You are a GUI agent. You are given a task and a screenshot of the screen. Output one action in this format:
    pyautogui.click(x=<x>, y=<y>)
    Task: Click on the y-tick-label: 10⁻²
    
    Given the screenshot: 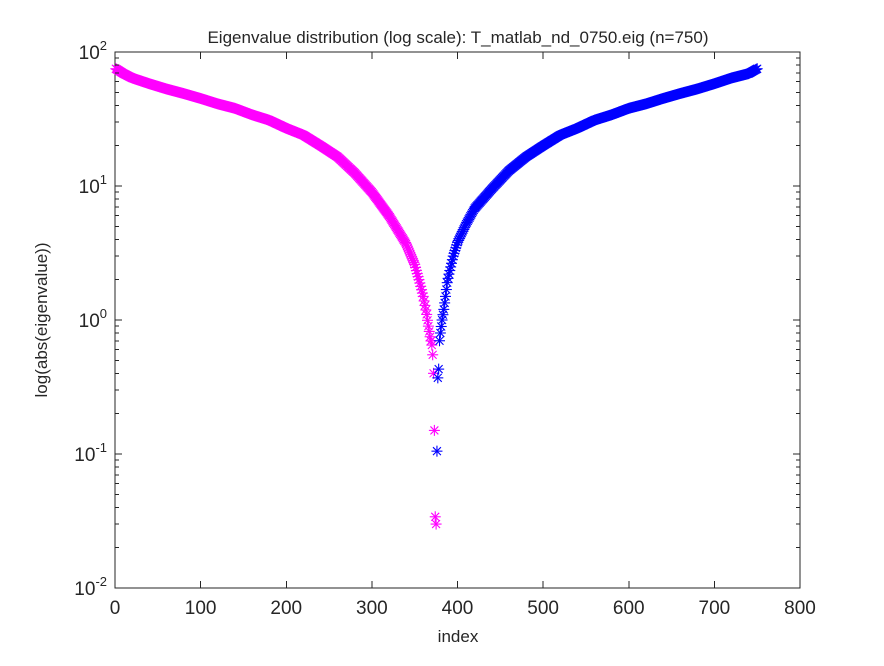 What is the action you would take?
    pyautogui.click(x=90, y=587)
    